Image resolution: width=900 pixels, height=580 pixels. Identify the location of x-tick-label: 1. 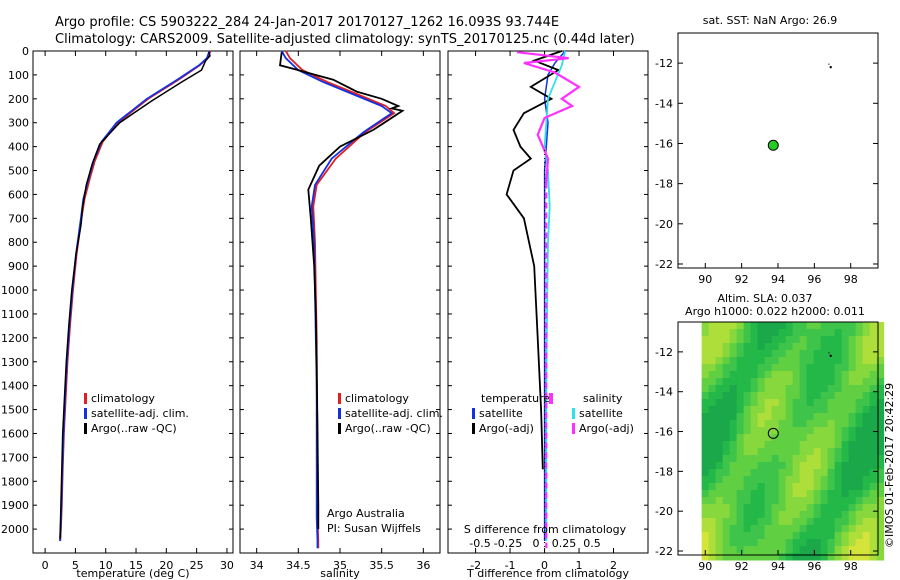
(579, 565).